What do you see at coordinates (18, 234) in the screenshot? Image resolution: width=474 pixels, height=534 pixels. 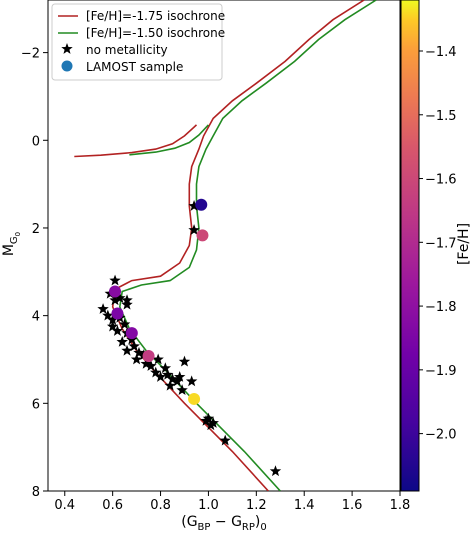 I see `y-label-sub-0: 0` at bounding box center [18, 234].